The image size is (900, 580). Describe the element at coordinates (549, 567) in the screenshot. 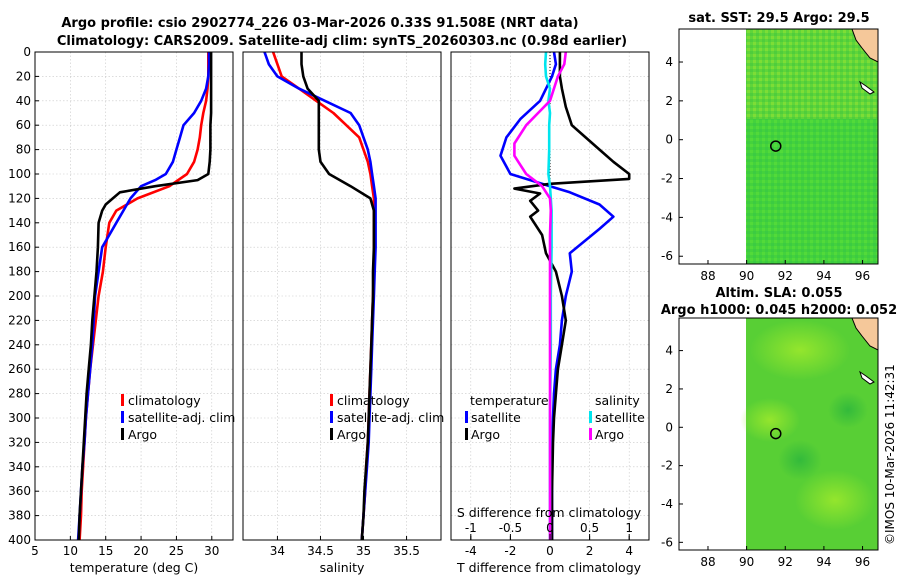

I see `difference-xlabel: T difference from climatology` at that location.